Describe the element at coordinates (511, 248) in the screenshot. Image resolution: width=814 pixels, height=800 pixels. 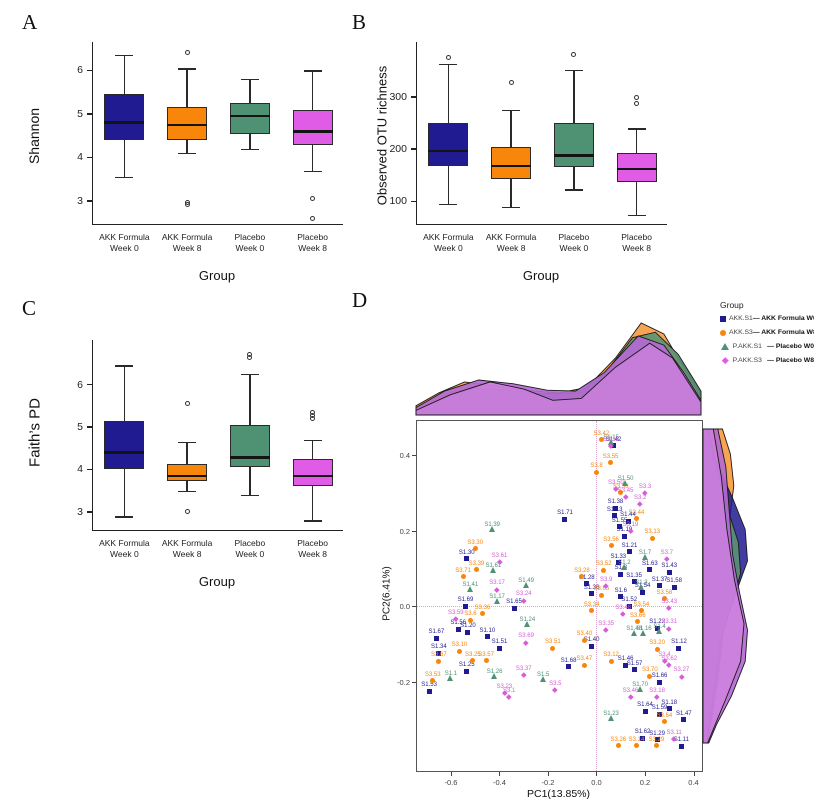
I see `x-category-label-line: Week 8` at that location.